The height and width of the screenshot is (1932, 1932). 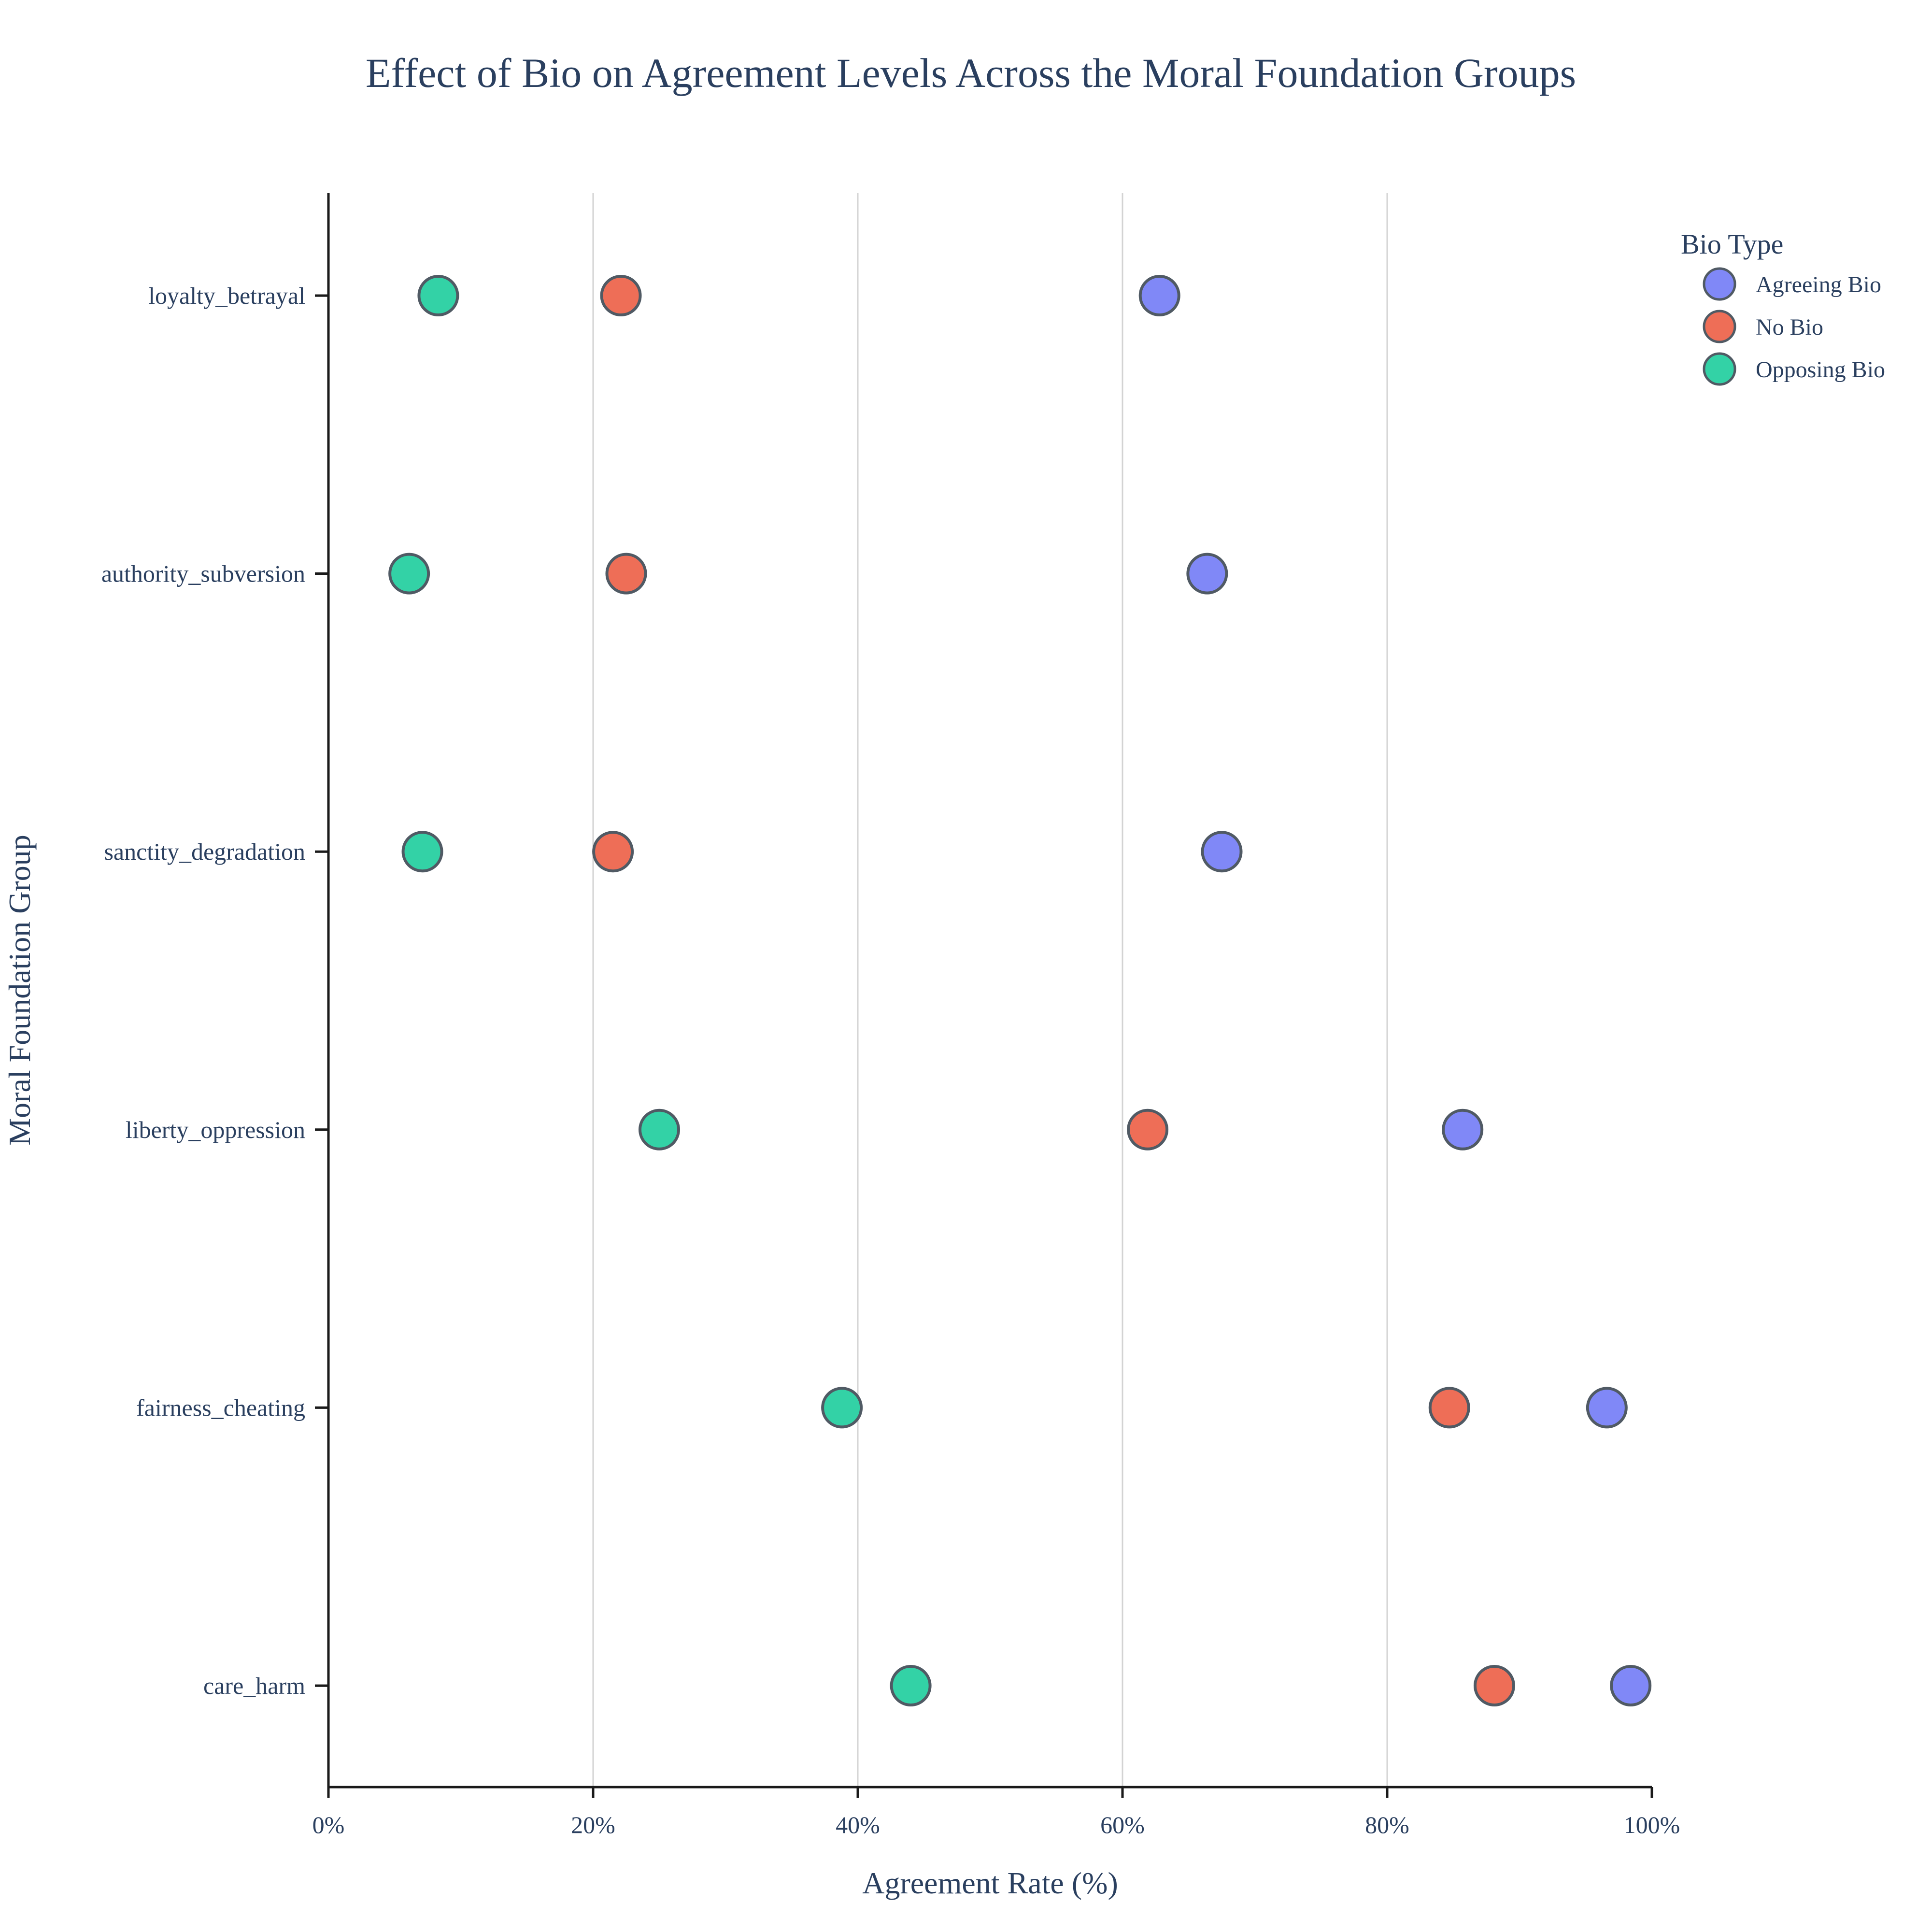 What do you see at coordinates (204, 851) in the screenshot?
I see `y-tick-label: sanctity_degradation` at bounding box center [204, 851].